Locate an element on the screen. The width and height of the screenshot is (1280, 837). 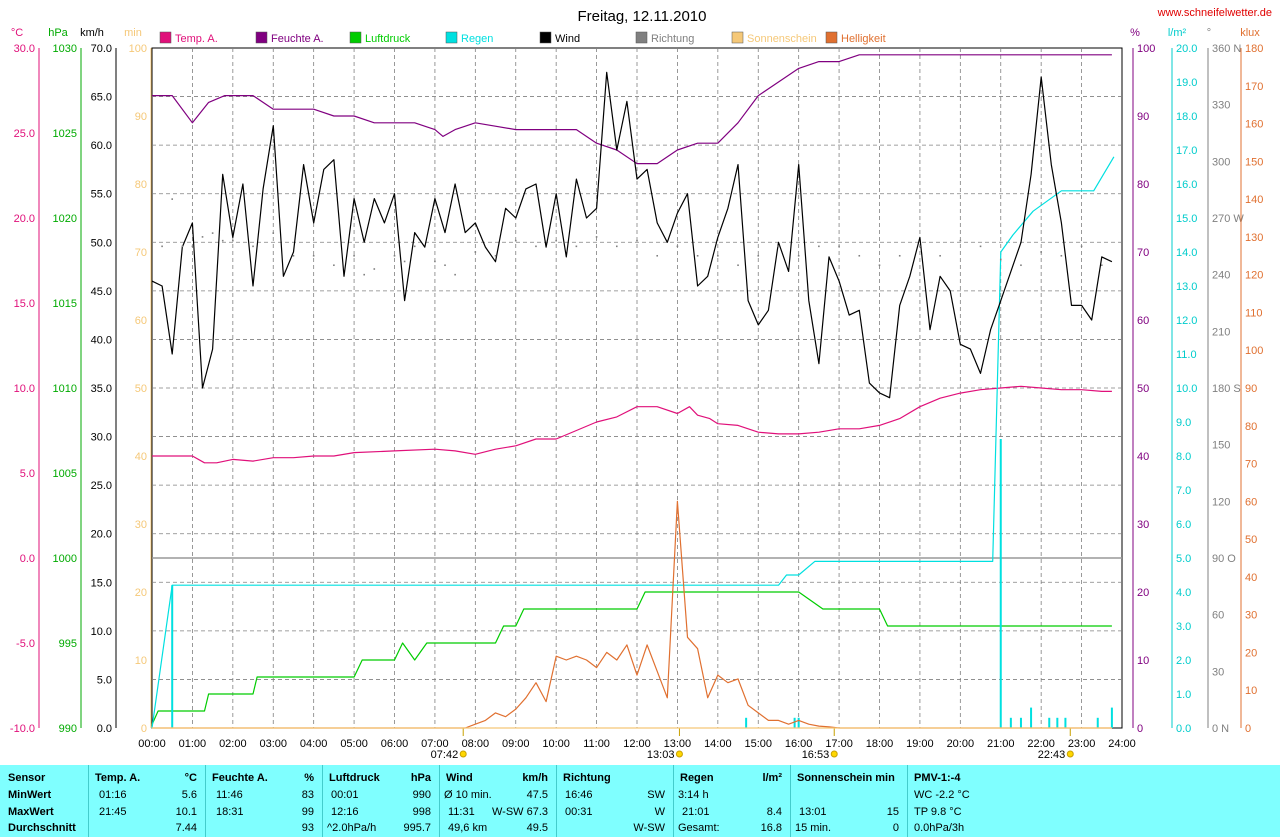
stat-value: 995.7 is located at coordinates (417, 828).